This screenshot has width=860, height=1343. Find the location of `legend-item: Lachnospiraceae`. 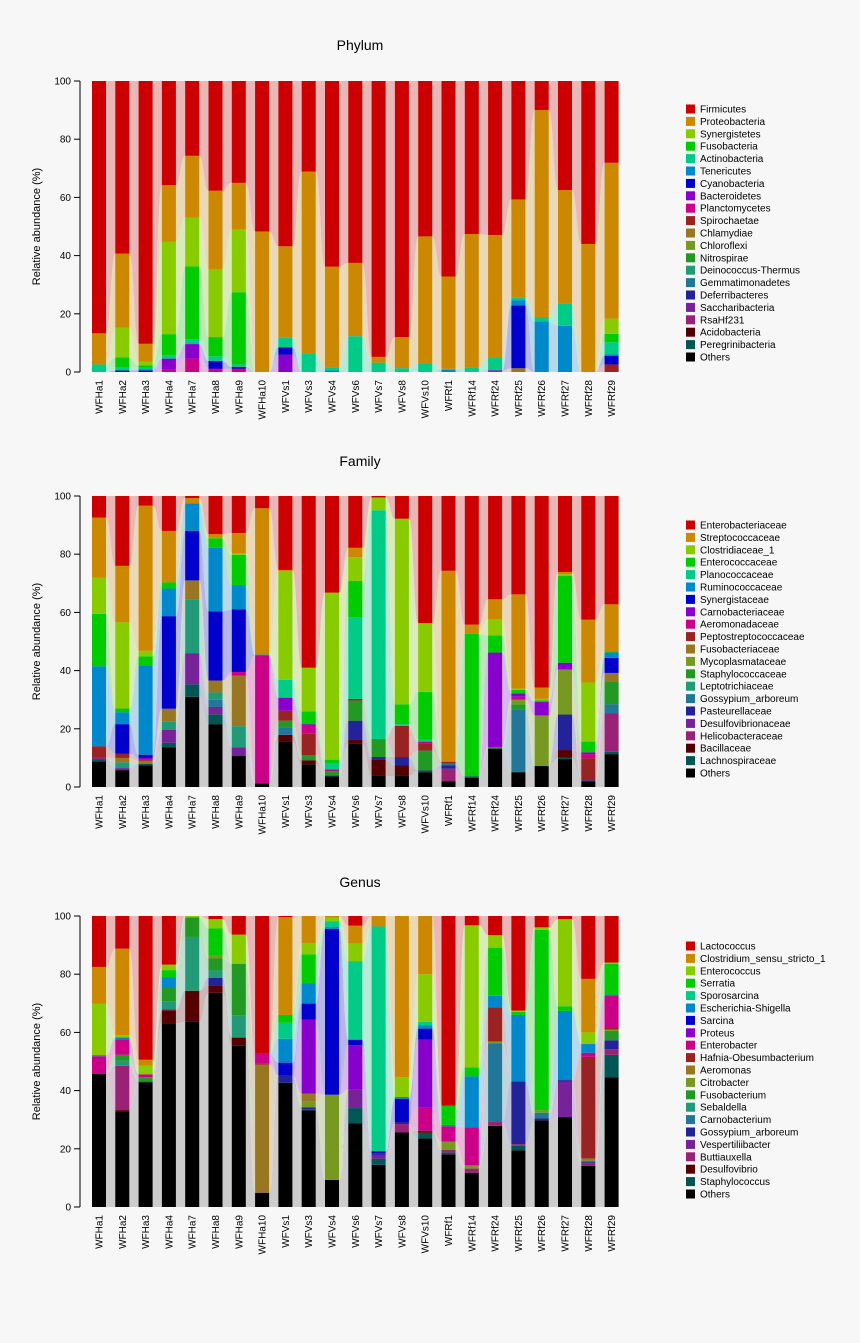

legend-item: Lachnospiraceae is located at coordinates (731, 761).